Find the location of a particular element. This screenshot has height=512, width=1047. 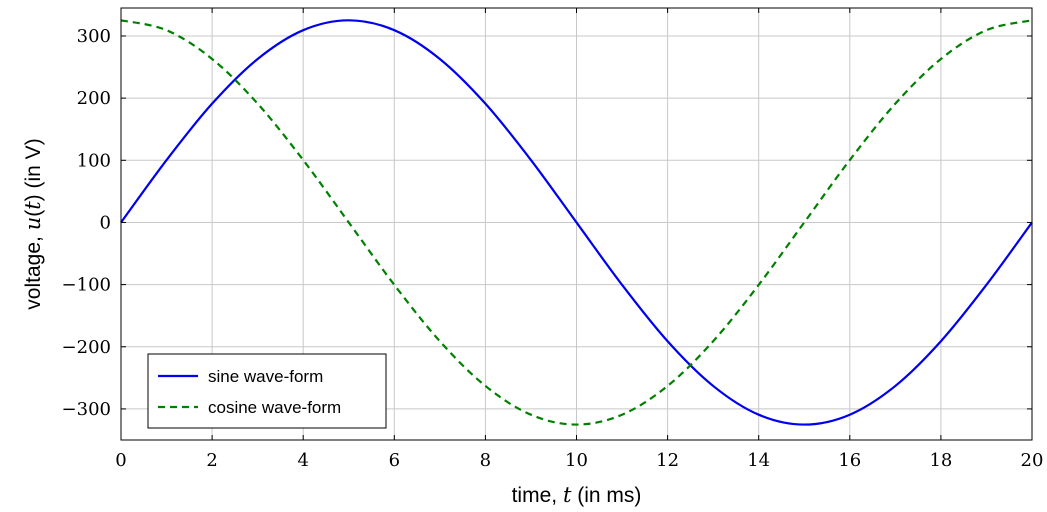

y-tick-label: −200 is located at coordinates (86, 347).